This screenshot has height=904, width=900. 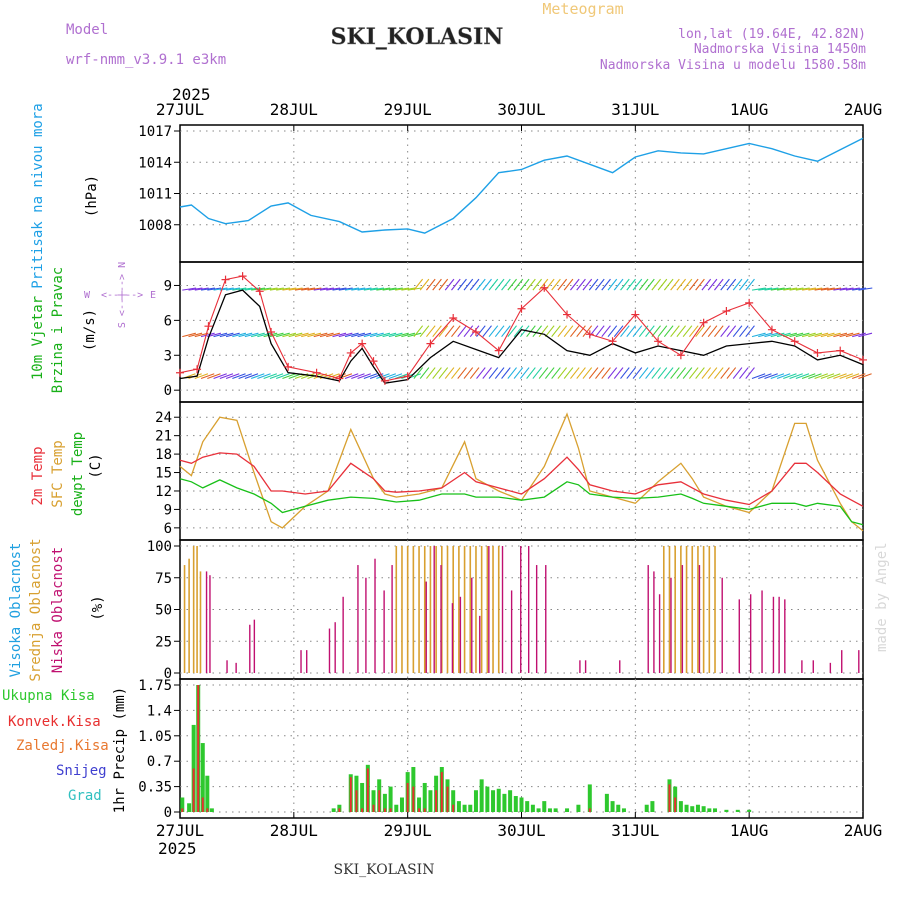 What do you see at coordinates (38, 338) in the screenshot?
I see `wind-name1-label: 10m Vjetar` at bounding box center [38, 338].